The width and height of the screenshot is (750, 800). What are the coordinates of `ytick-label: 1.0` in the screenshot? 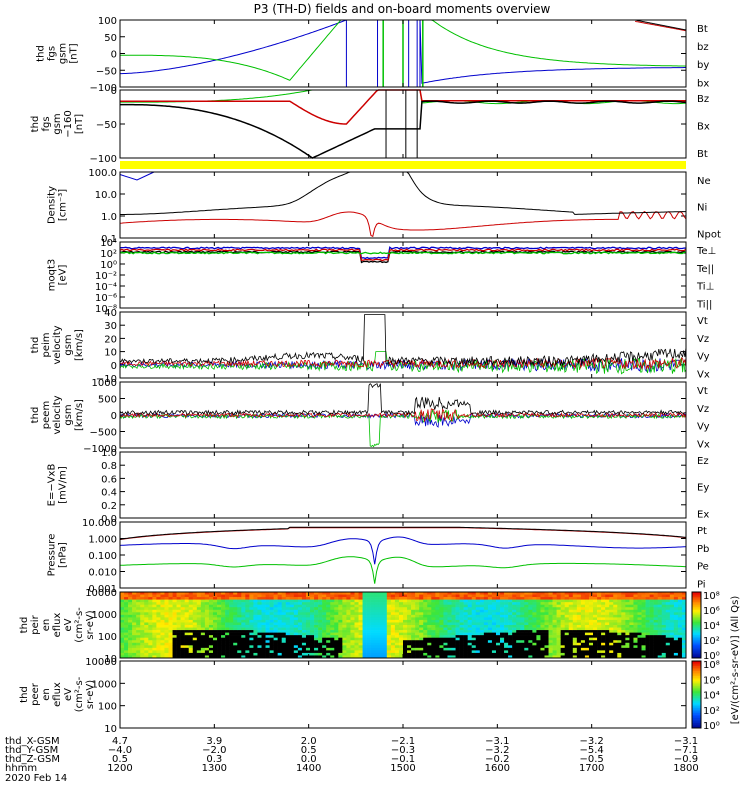 It's located at (109, 217).